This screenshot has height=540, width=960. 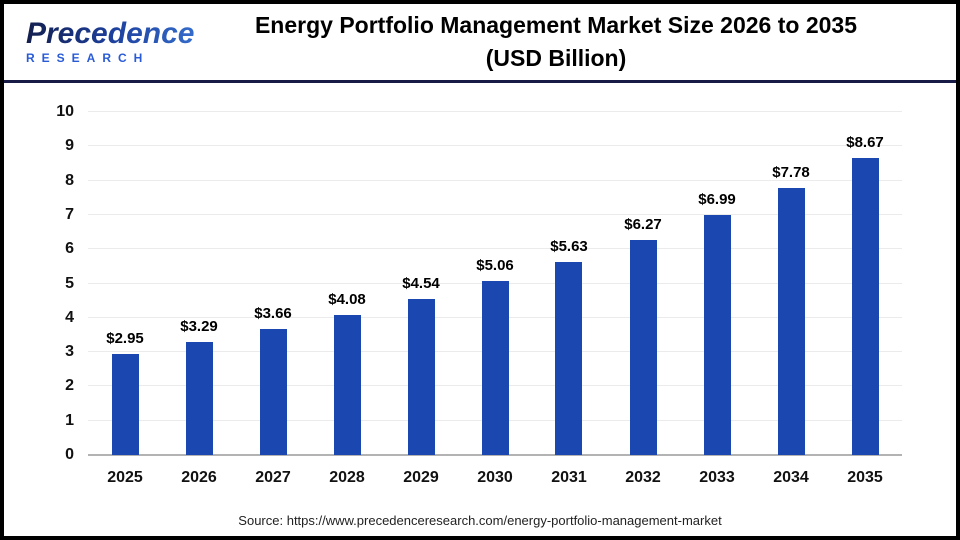 What do you see at coordinates (199, 398) in the screenshot?
I see `bar-2026` at bounding box center [199, 398].